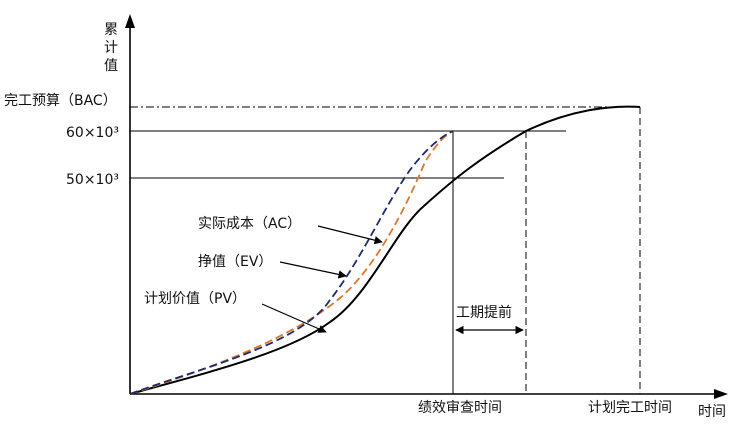 The height and width of the screenshot is (432, 756). Describe the element at coordinates (92, 133) in the screenshot. I see `level-60-label: 60×10³` at that location.